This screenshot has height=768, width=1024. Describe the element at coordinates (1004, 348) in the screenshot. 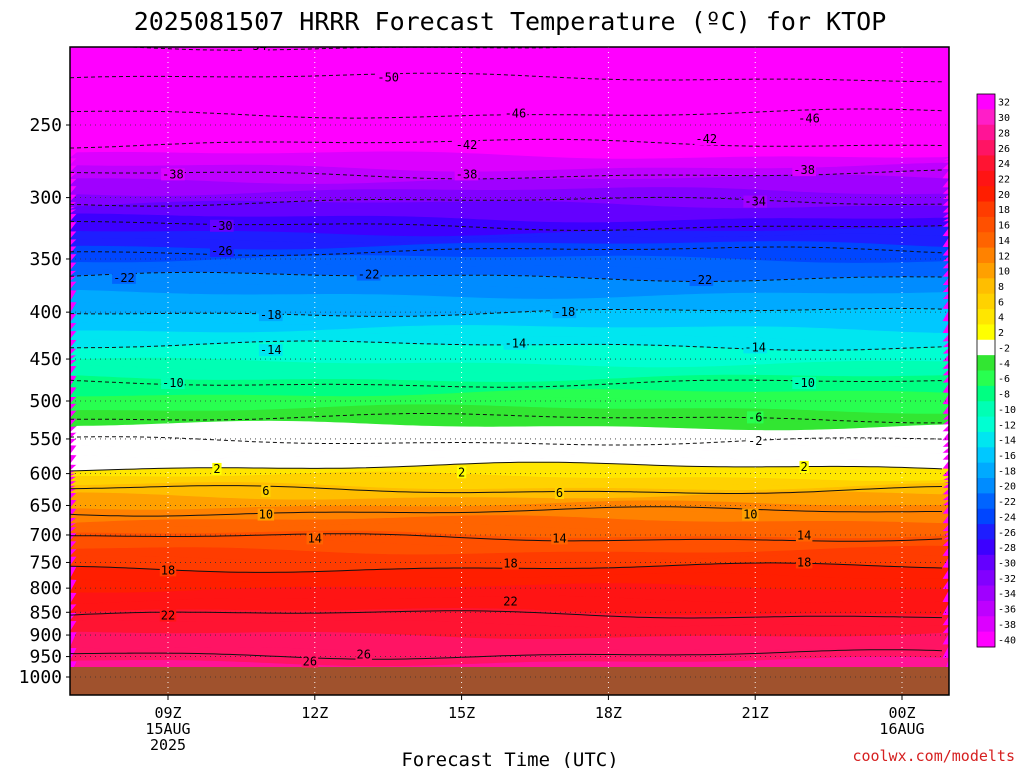

I see `colorbar-label--2: -2` at that location.